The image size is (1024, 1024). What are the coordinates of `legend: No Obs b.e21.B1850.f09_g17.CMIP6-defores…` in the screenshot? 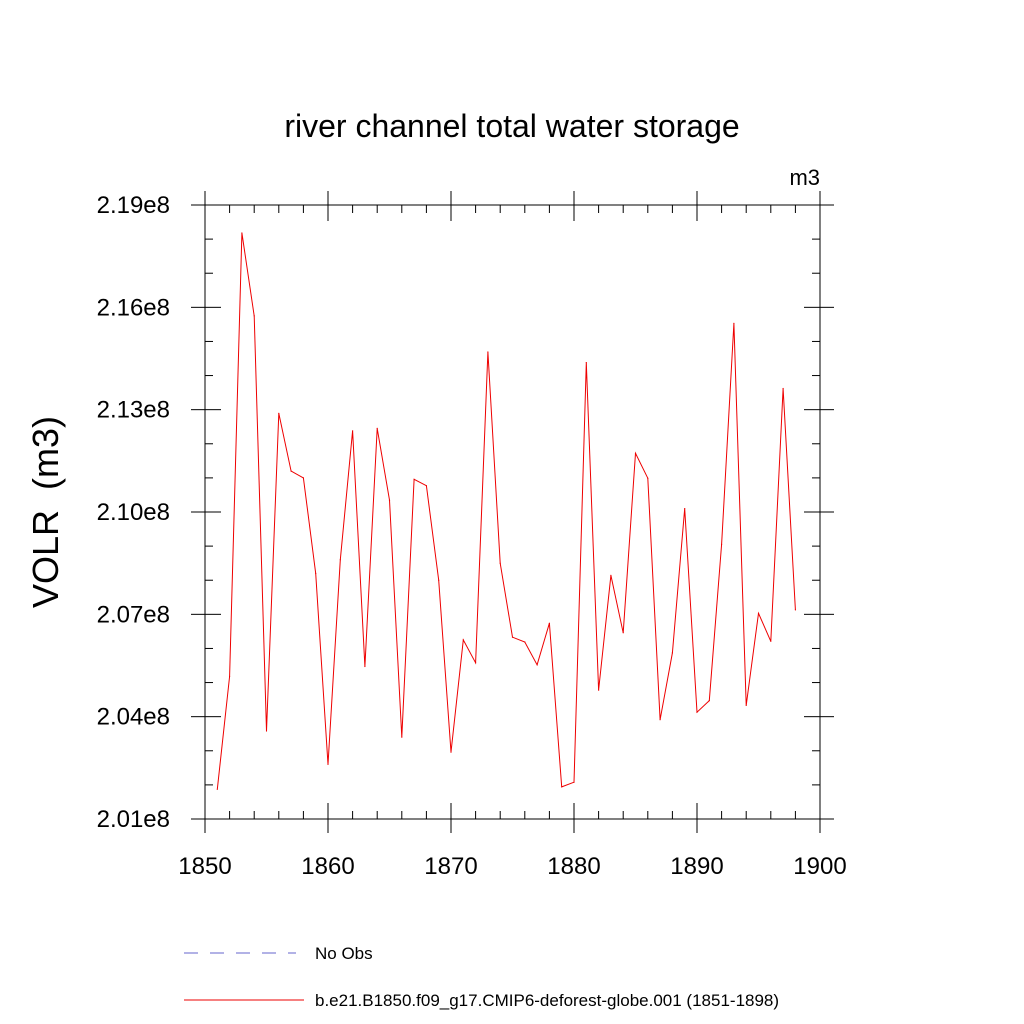 It's located at (481, 977).